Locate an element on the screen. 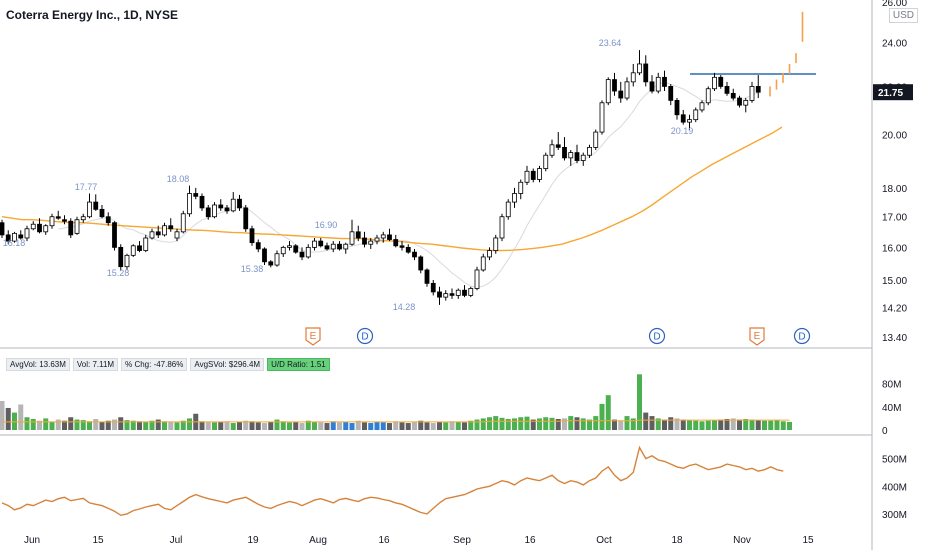 The height and width of the screenshot is (555, 932). time-axis-label: Oct is located at coordinates (604, 540).